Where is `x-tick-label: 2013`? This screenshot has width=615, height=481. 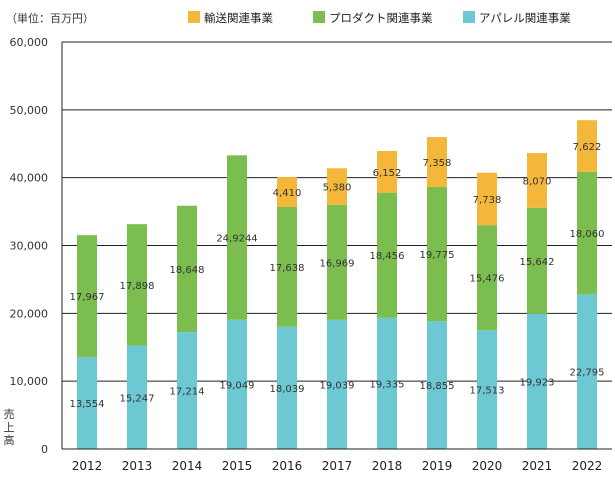 x-tick-label: 2013 is located at coordinates (137, 466).